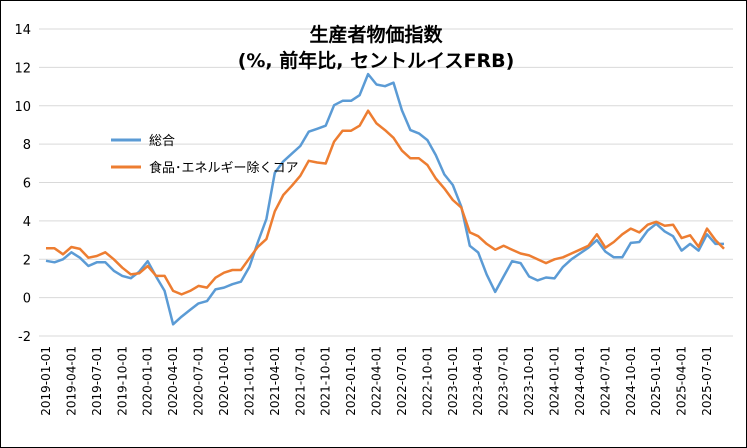  I want to click on x-tick-label: 2021-04-01, so click(275, 381).